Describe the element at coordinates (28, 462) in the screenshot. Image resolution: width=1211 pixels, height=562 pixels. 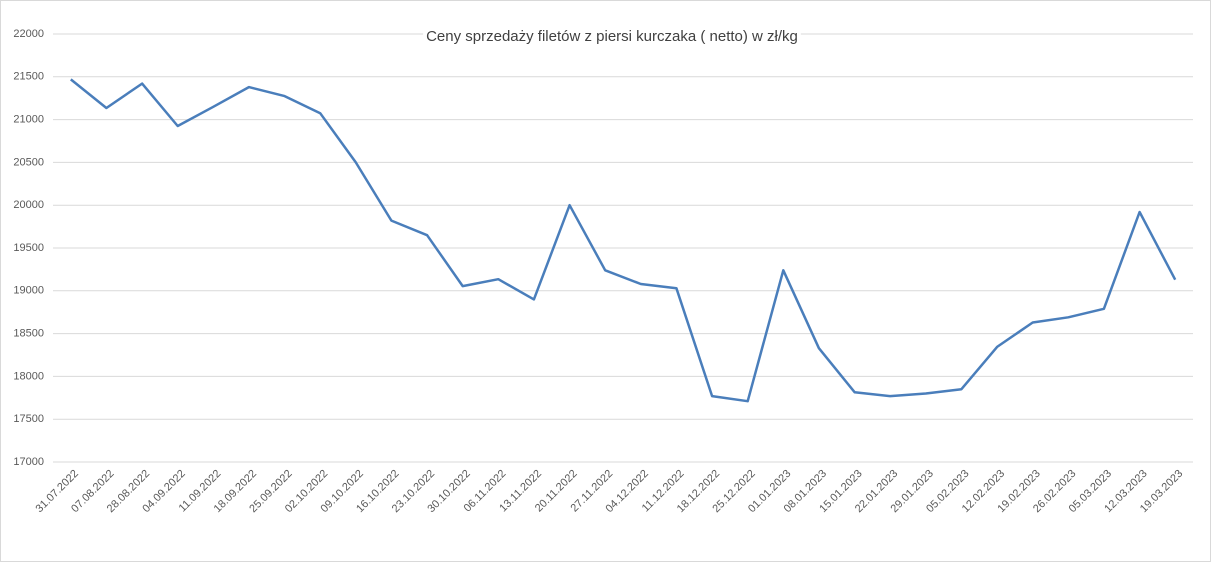
I see `y-tick-label: 17000` at that location.